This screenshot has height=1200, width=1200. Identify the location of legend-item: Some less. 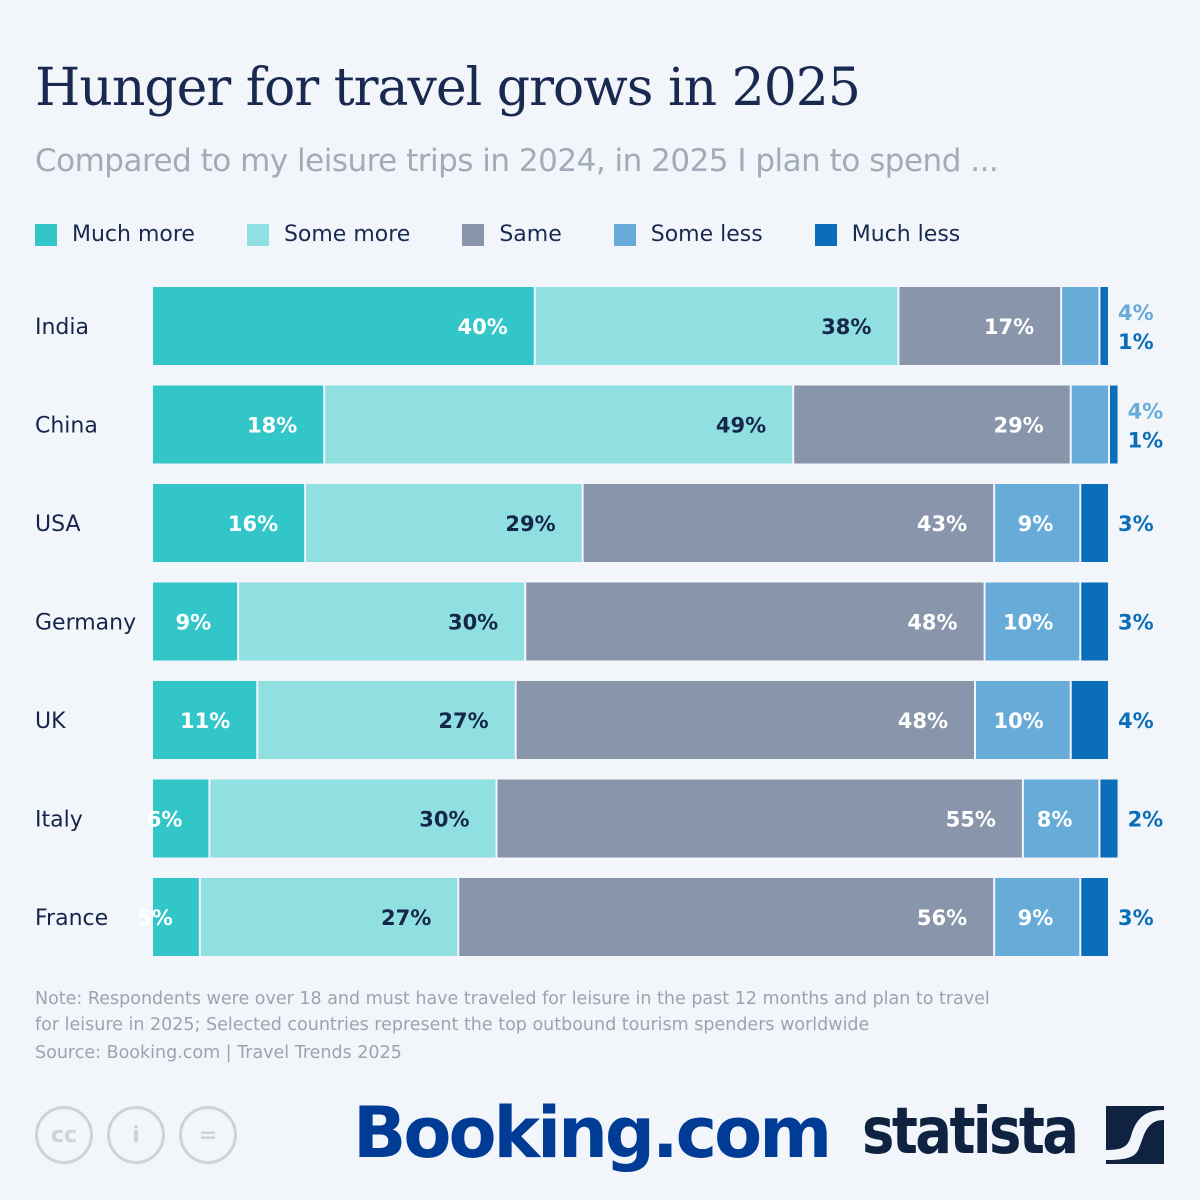
(688, 234).